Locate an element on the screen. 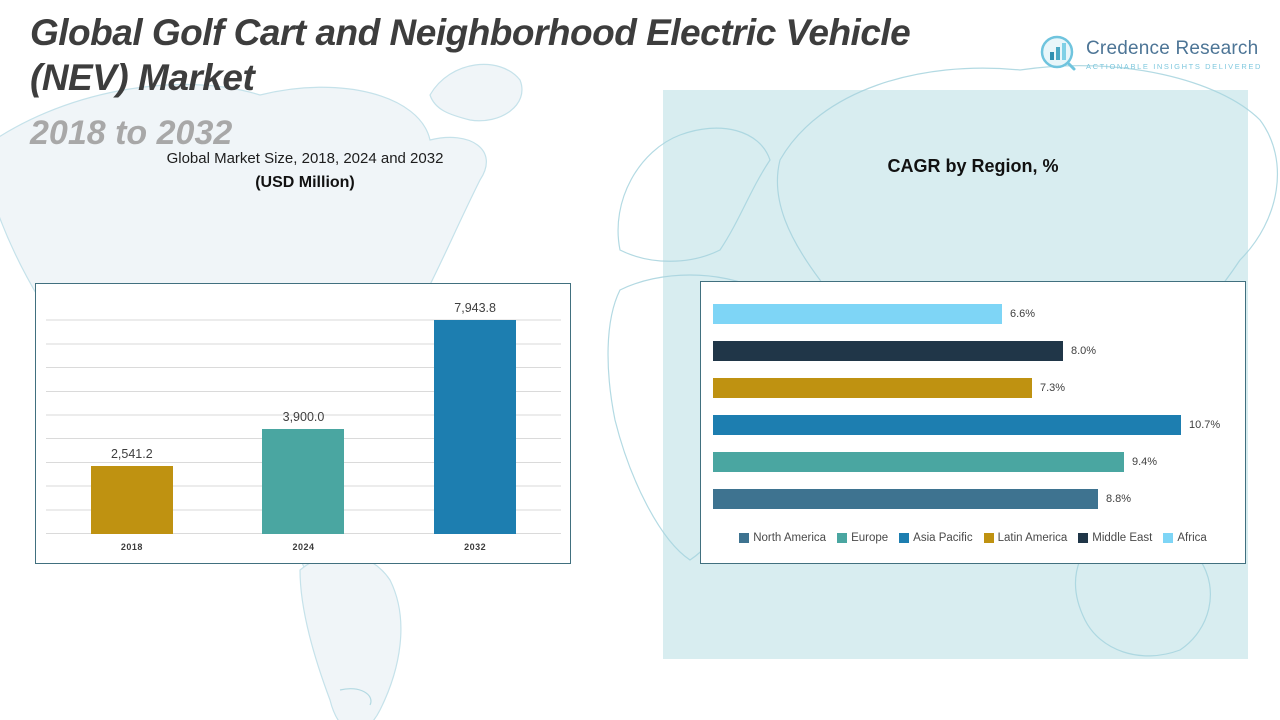 The width and height of the screenshot is (1280, 720). cagr-bar-row: 7.3% is located at coordinates (974, 388).